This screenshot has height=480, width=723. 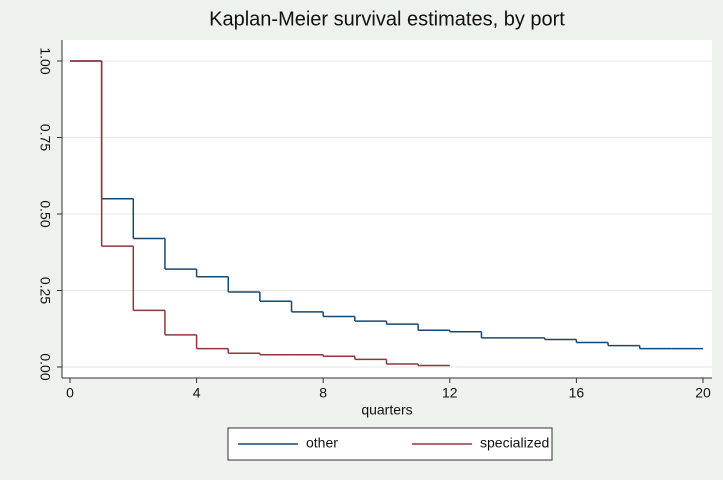 I want to click on x-axis-label: quarters, so click(x=386, y=410).